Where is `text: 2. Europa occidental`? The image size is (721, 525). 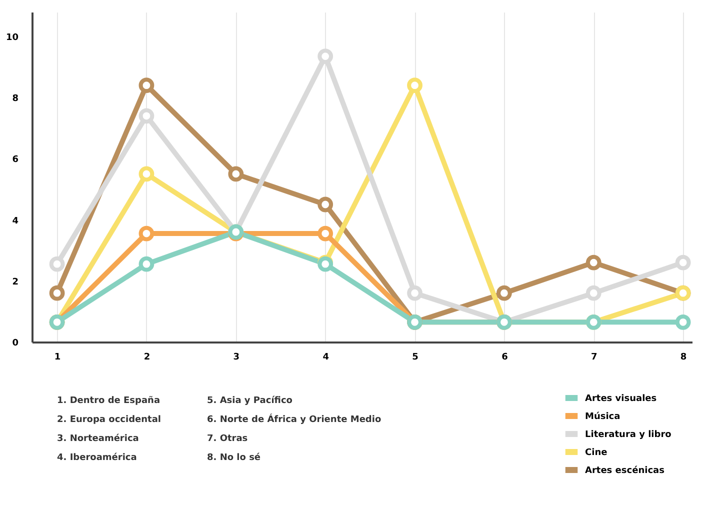
text: 2. Europa occidental is located at coordinates (109, 420).